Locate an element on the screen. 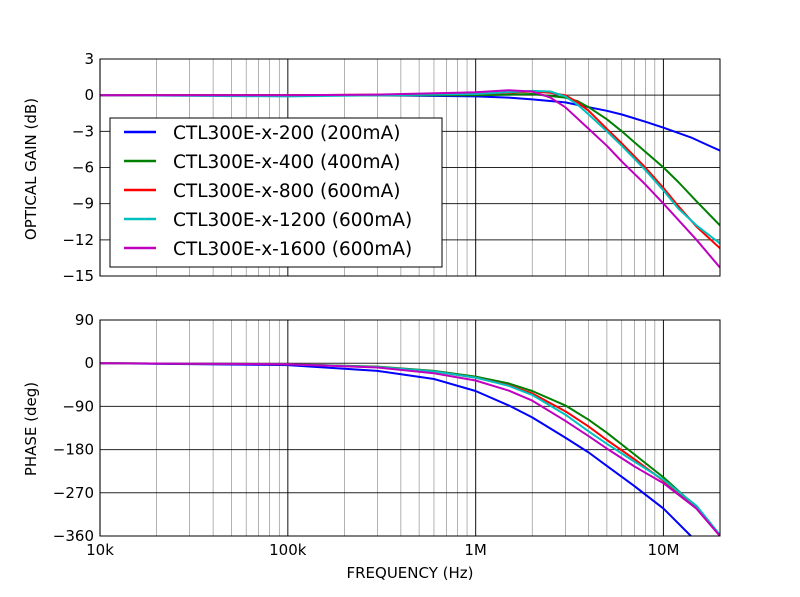 This screenshot has width=800, height=597. phase-y-tick-label: −180 is located at coordinates (73, 450).